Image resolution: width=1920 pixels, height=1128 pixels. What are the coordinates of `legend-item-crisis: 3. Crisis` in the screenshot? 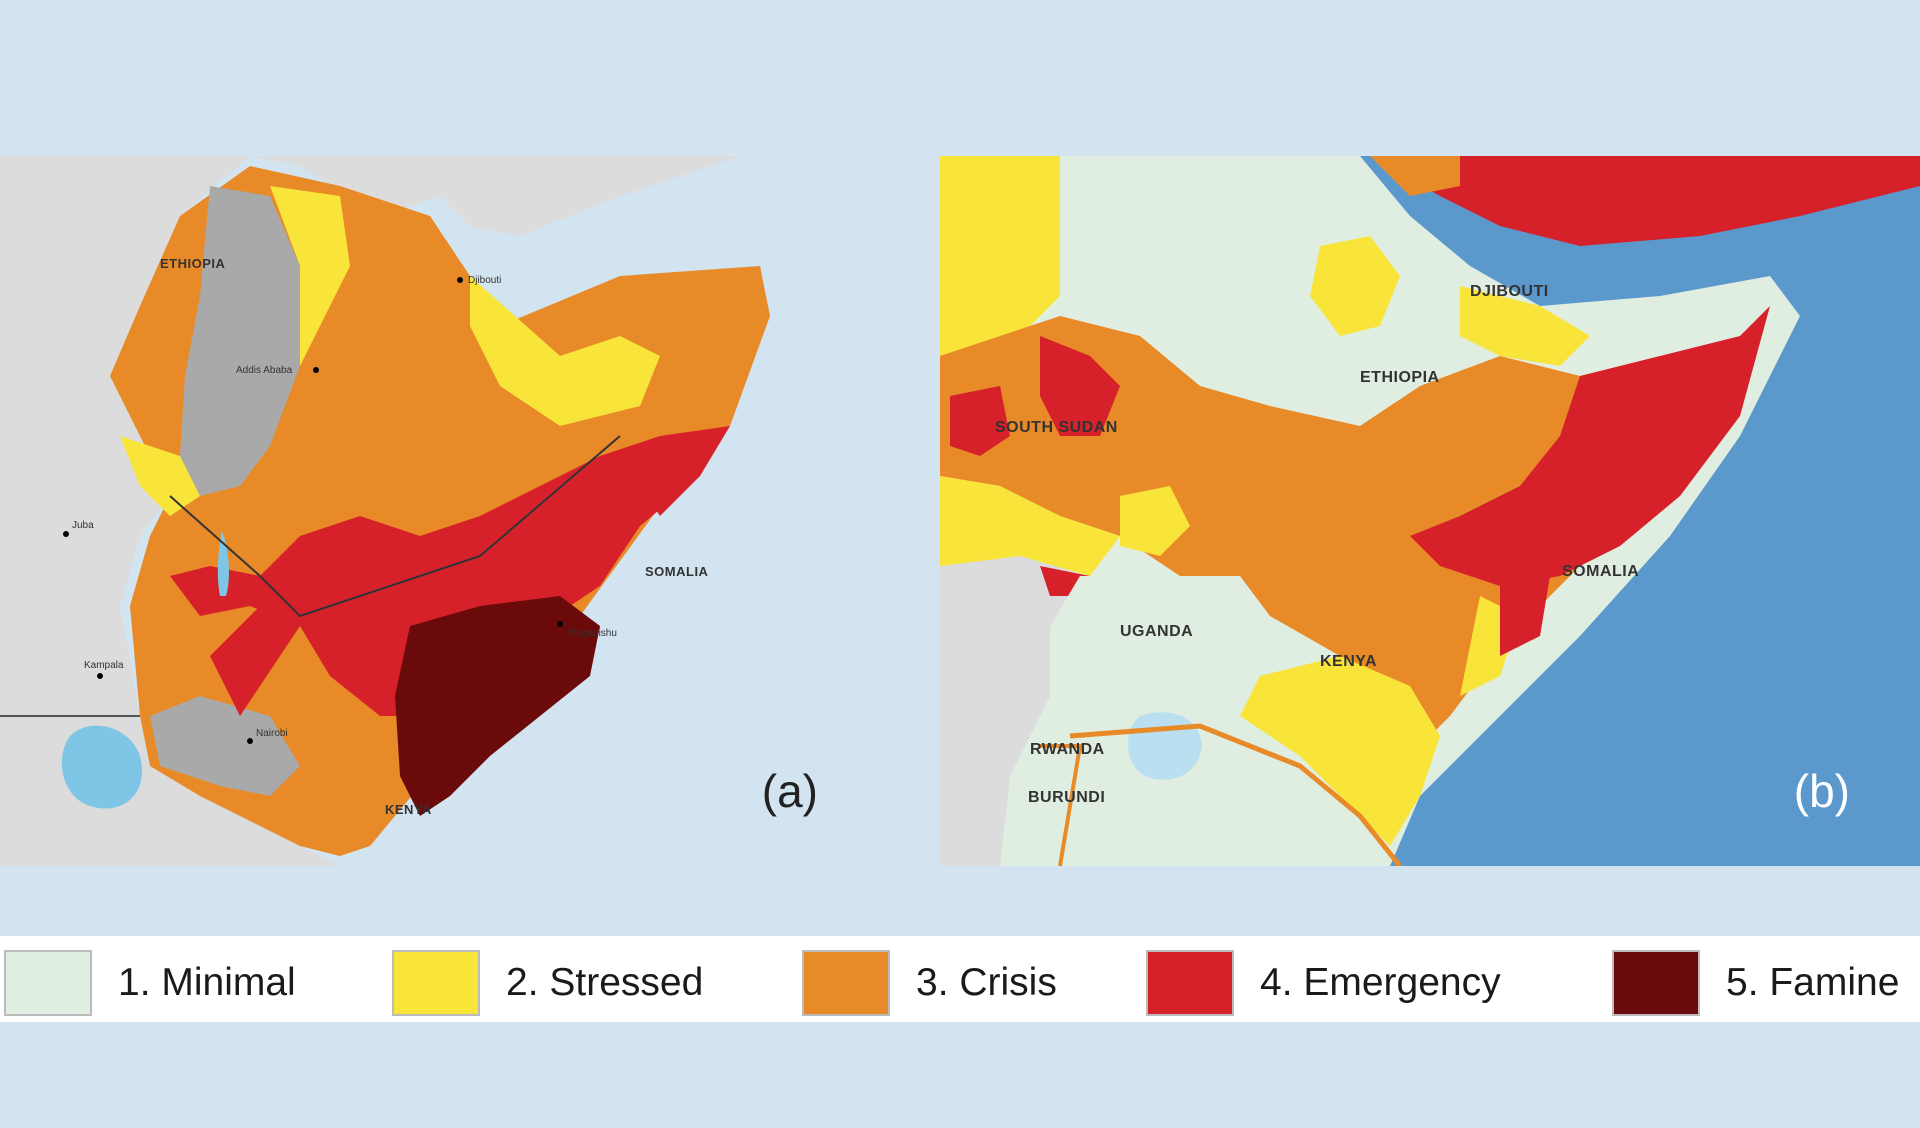 It's located at (929, 983).